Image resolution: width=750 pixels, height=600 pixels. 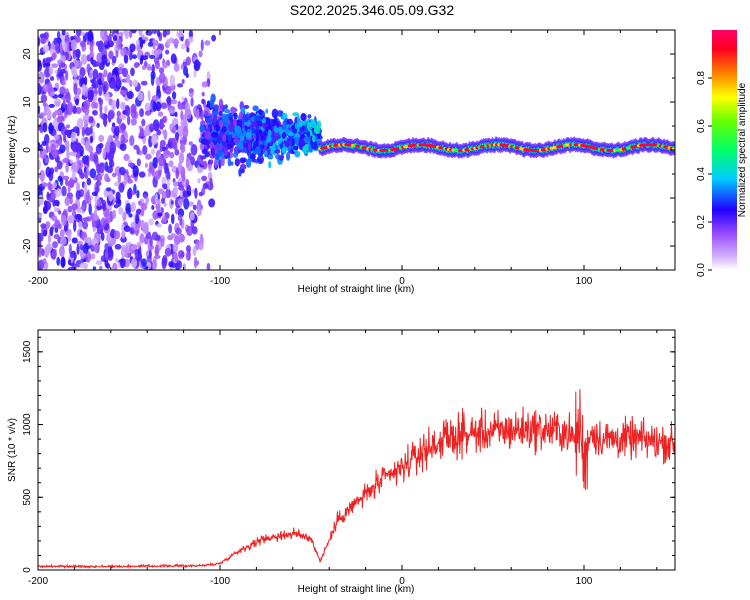 What do you see at coordinates (38, 581) in the screenshot?
I see `x-tick-label: -200` at bounding box center [38, 581].